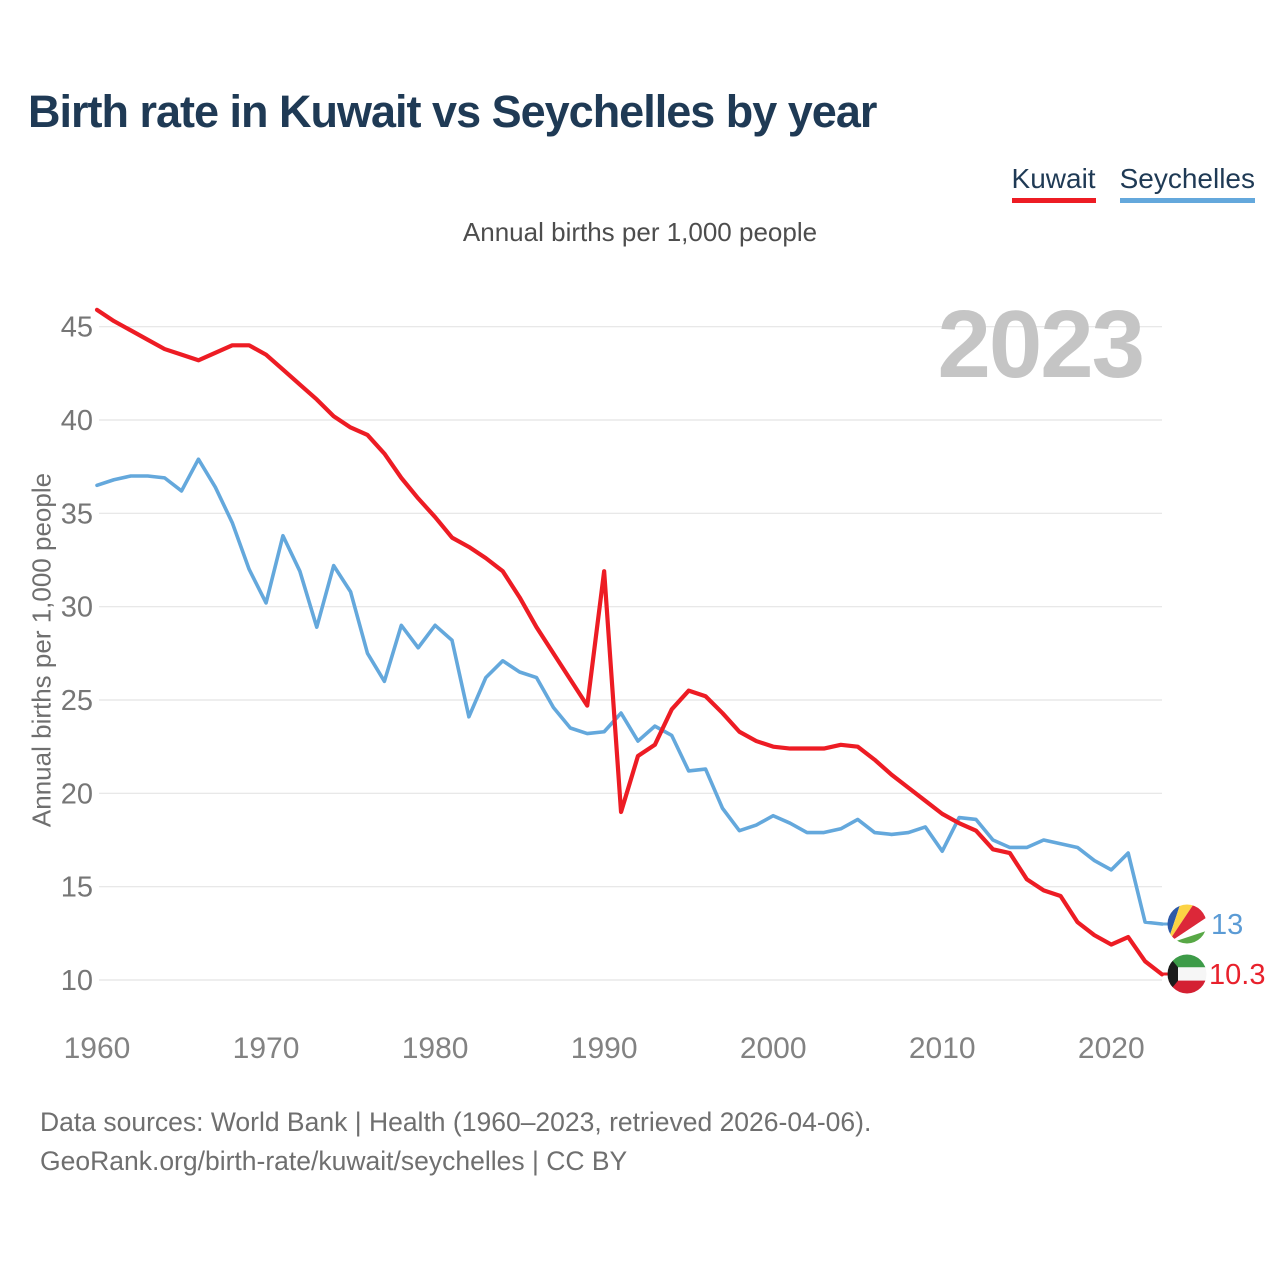 The height and width of the screenshot is (1280, 1280). I want to click on watermark-year: 2023, so click(1040, 344).